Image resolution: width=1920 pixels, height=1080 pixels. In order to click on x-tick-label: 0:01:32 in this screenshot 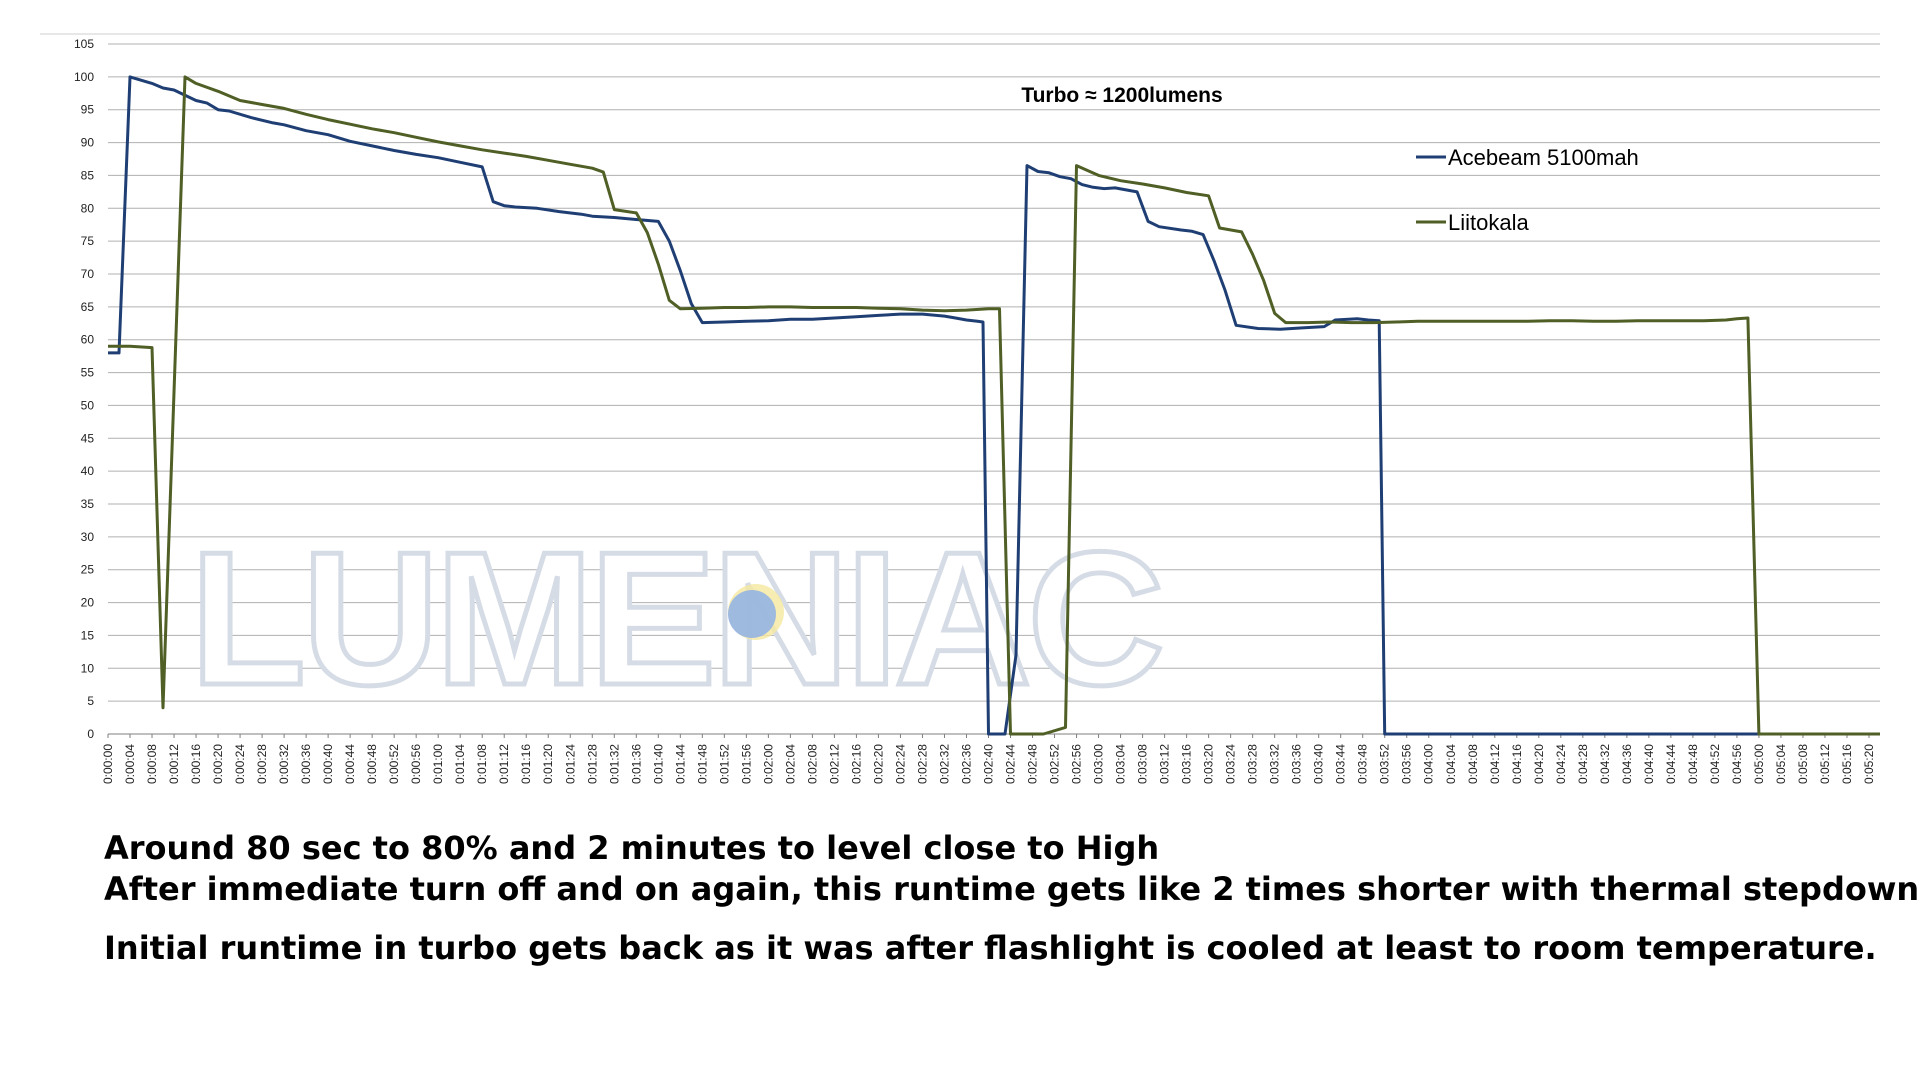, I will do `click(614, 764)`.